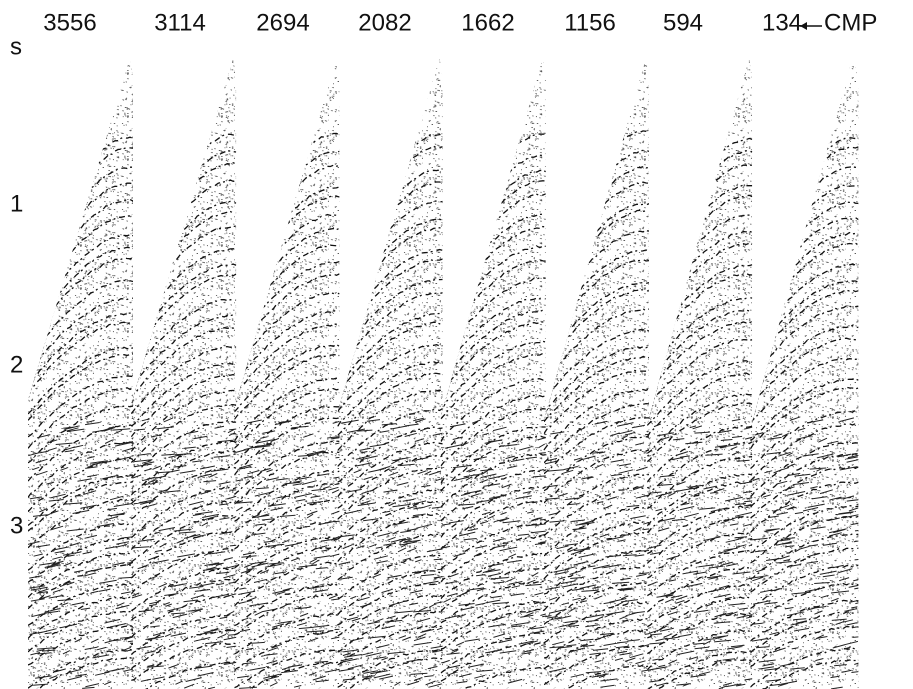 The image size is (913, 689). Describe the element at coordinates (384, 22) in the screenshot. I see `cmp-number: 2082` at that location.